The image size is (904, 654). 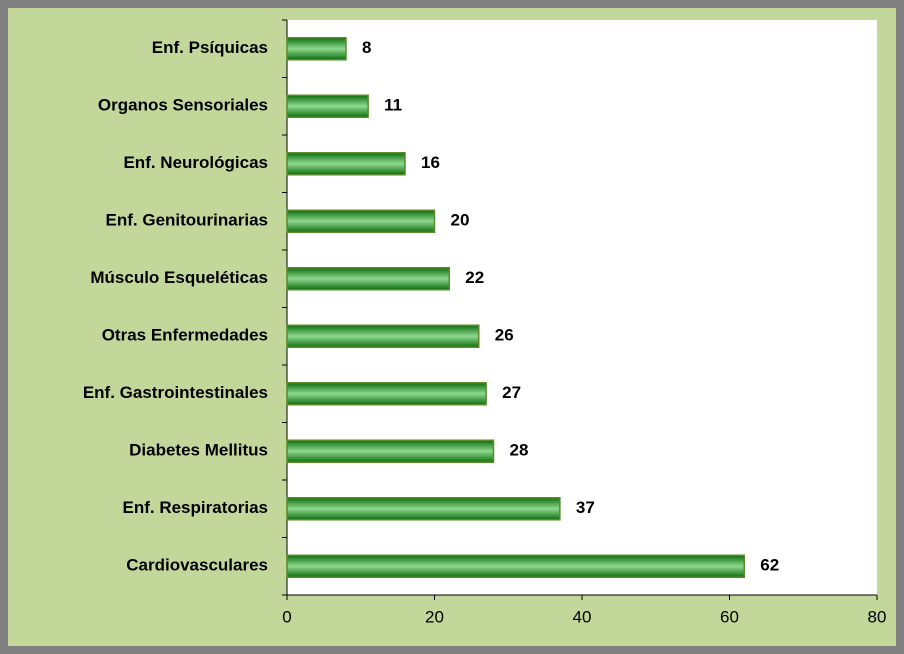 I want to click on y-tick-label: Enf. Genitourinarias, so click(x=187, y=220).